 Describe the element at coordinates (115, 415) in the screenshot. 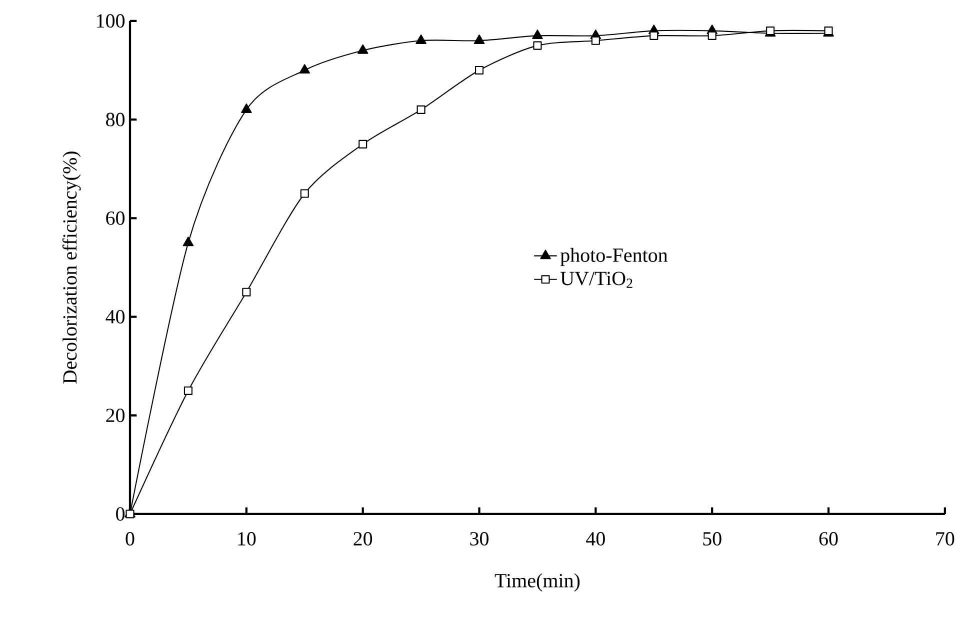

I see `y-tick-label: 20` at that location.